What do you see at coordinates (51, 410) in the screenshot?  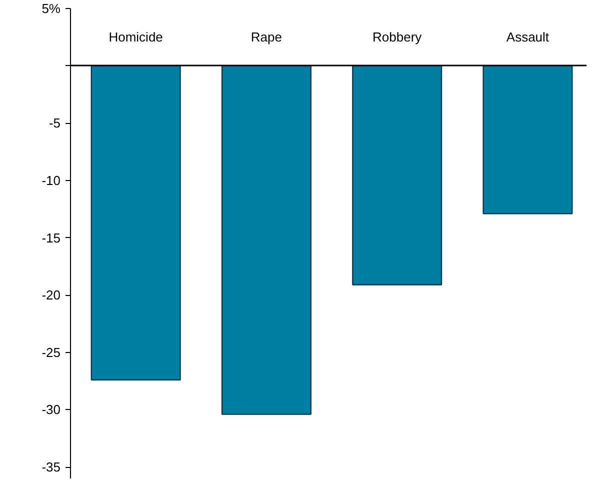 I see `y-tick-label: -30` at bounding box center [51, 410].